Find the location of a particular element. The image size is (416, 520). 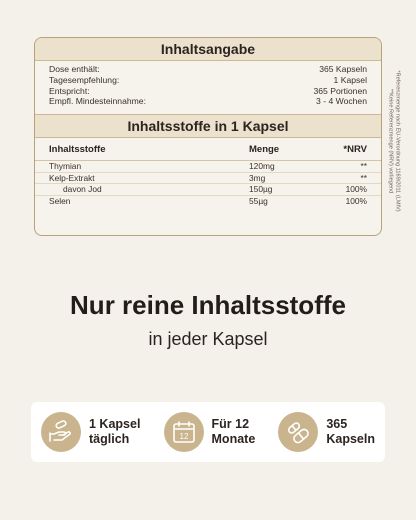

calendar-number: 12 is located at coordinates (183, 436).